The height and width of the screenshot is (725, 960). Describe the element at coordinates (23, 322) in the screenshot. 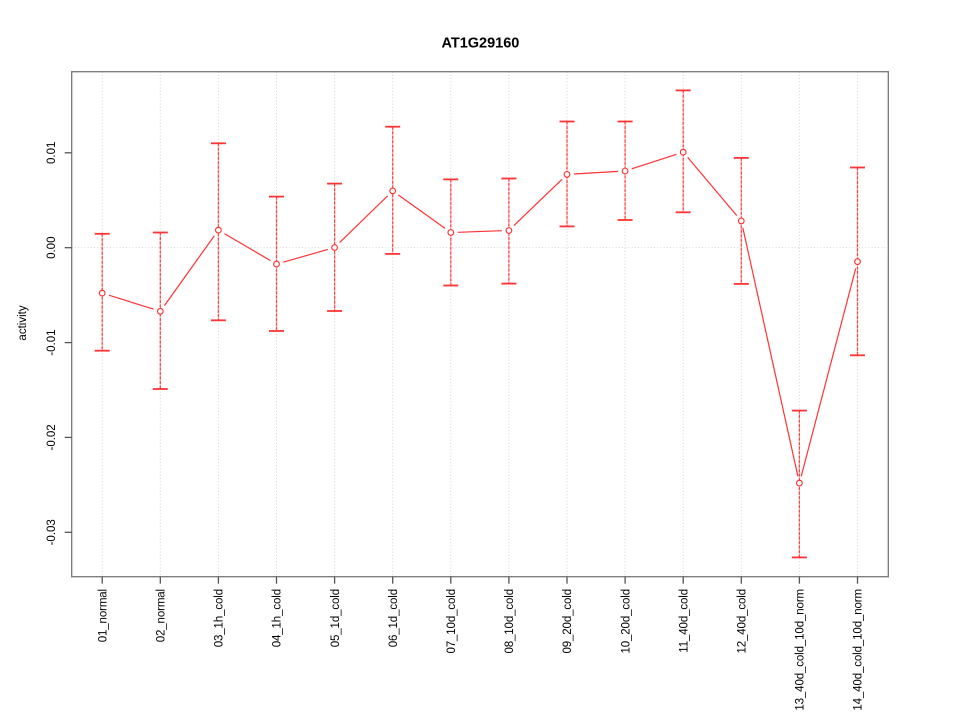

I see `svg-text: activity` at that location.